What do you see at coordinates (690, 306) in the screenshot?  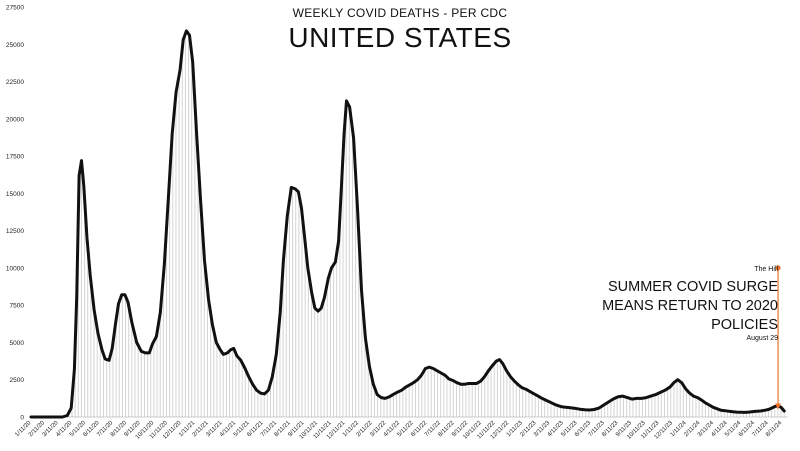 I see `annotation-headline-line: MEANS RETURN TO 2020` at bounding box center [690, 306].